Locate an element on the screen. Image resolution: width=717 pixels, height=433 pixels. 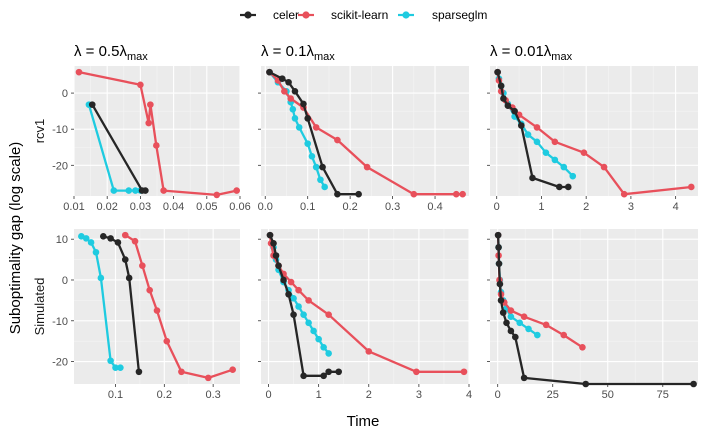
title-main: λ = 0.1λ is located at coordinates (287, 51).